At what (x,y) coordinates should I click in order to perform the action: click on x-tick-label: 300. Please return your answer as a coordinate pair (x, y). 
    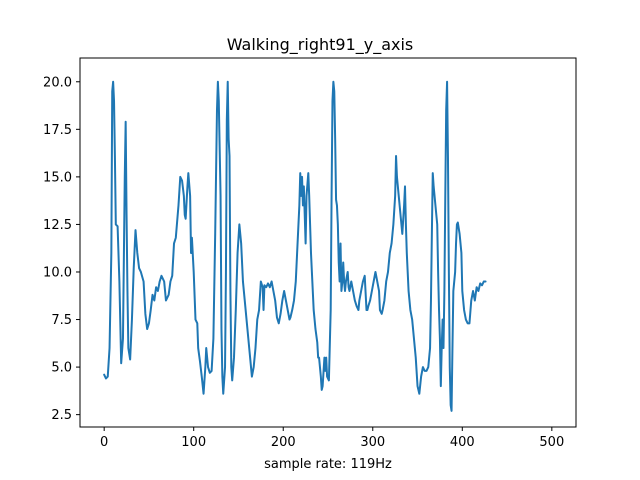
    Looking at the image, I should click on (372, 442).